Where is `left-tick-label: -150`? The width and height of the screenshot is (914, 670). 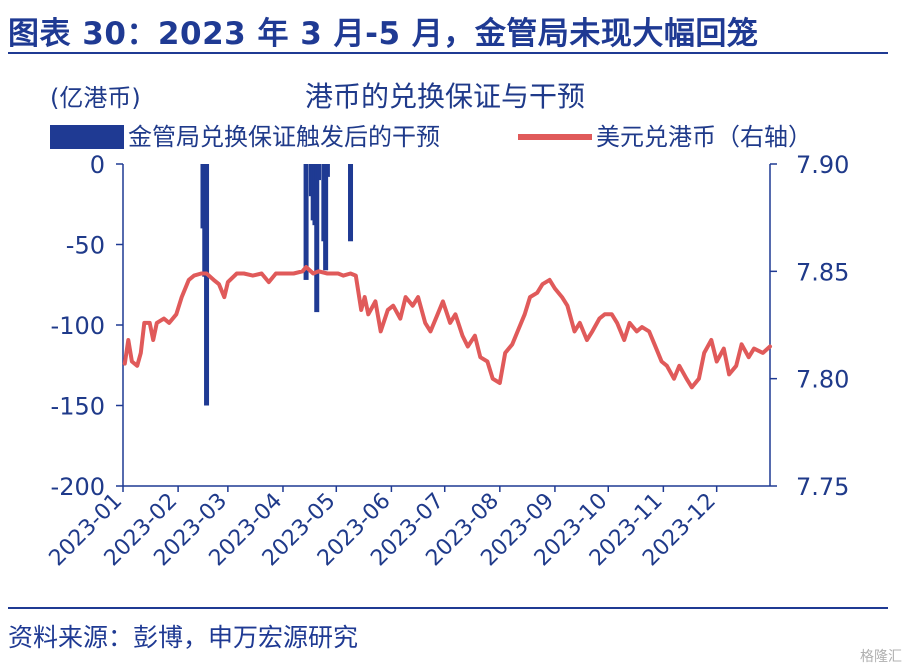
left-tick-label: -150 is located at coordinates (78, 407).